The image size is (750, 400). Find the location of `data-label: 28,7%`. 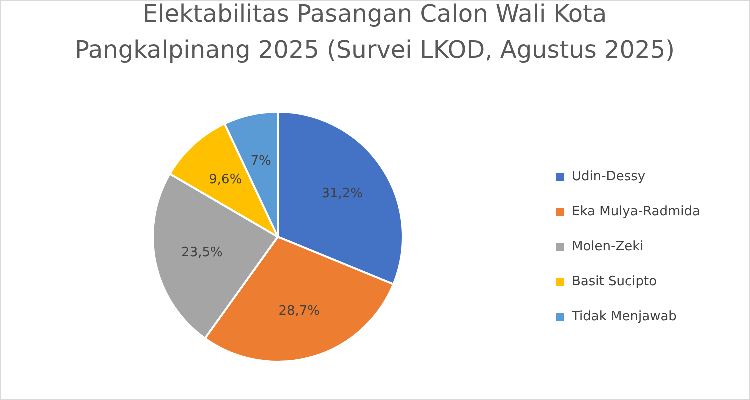

data-label: 28,7% is located at coordinates (299, 312).